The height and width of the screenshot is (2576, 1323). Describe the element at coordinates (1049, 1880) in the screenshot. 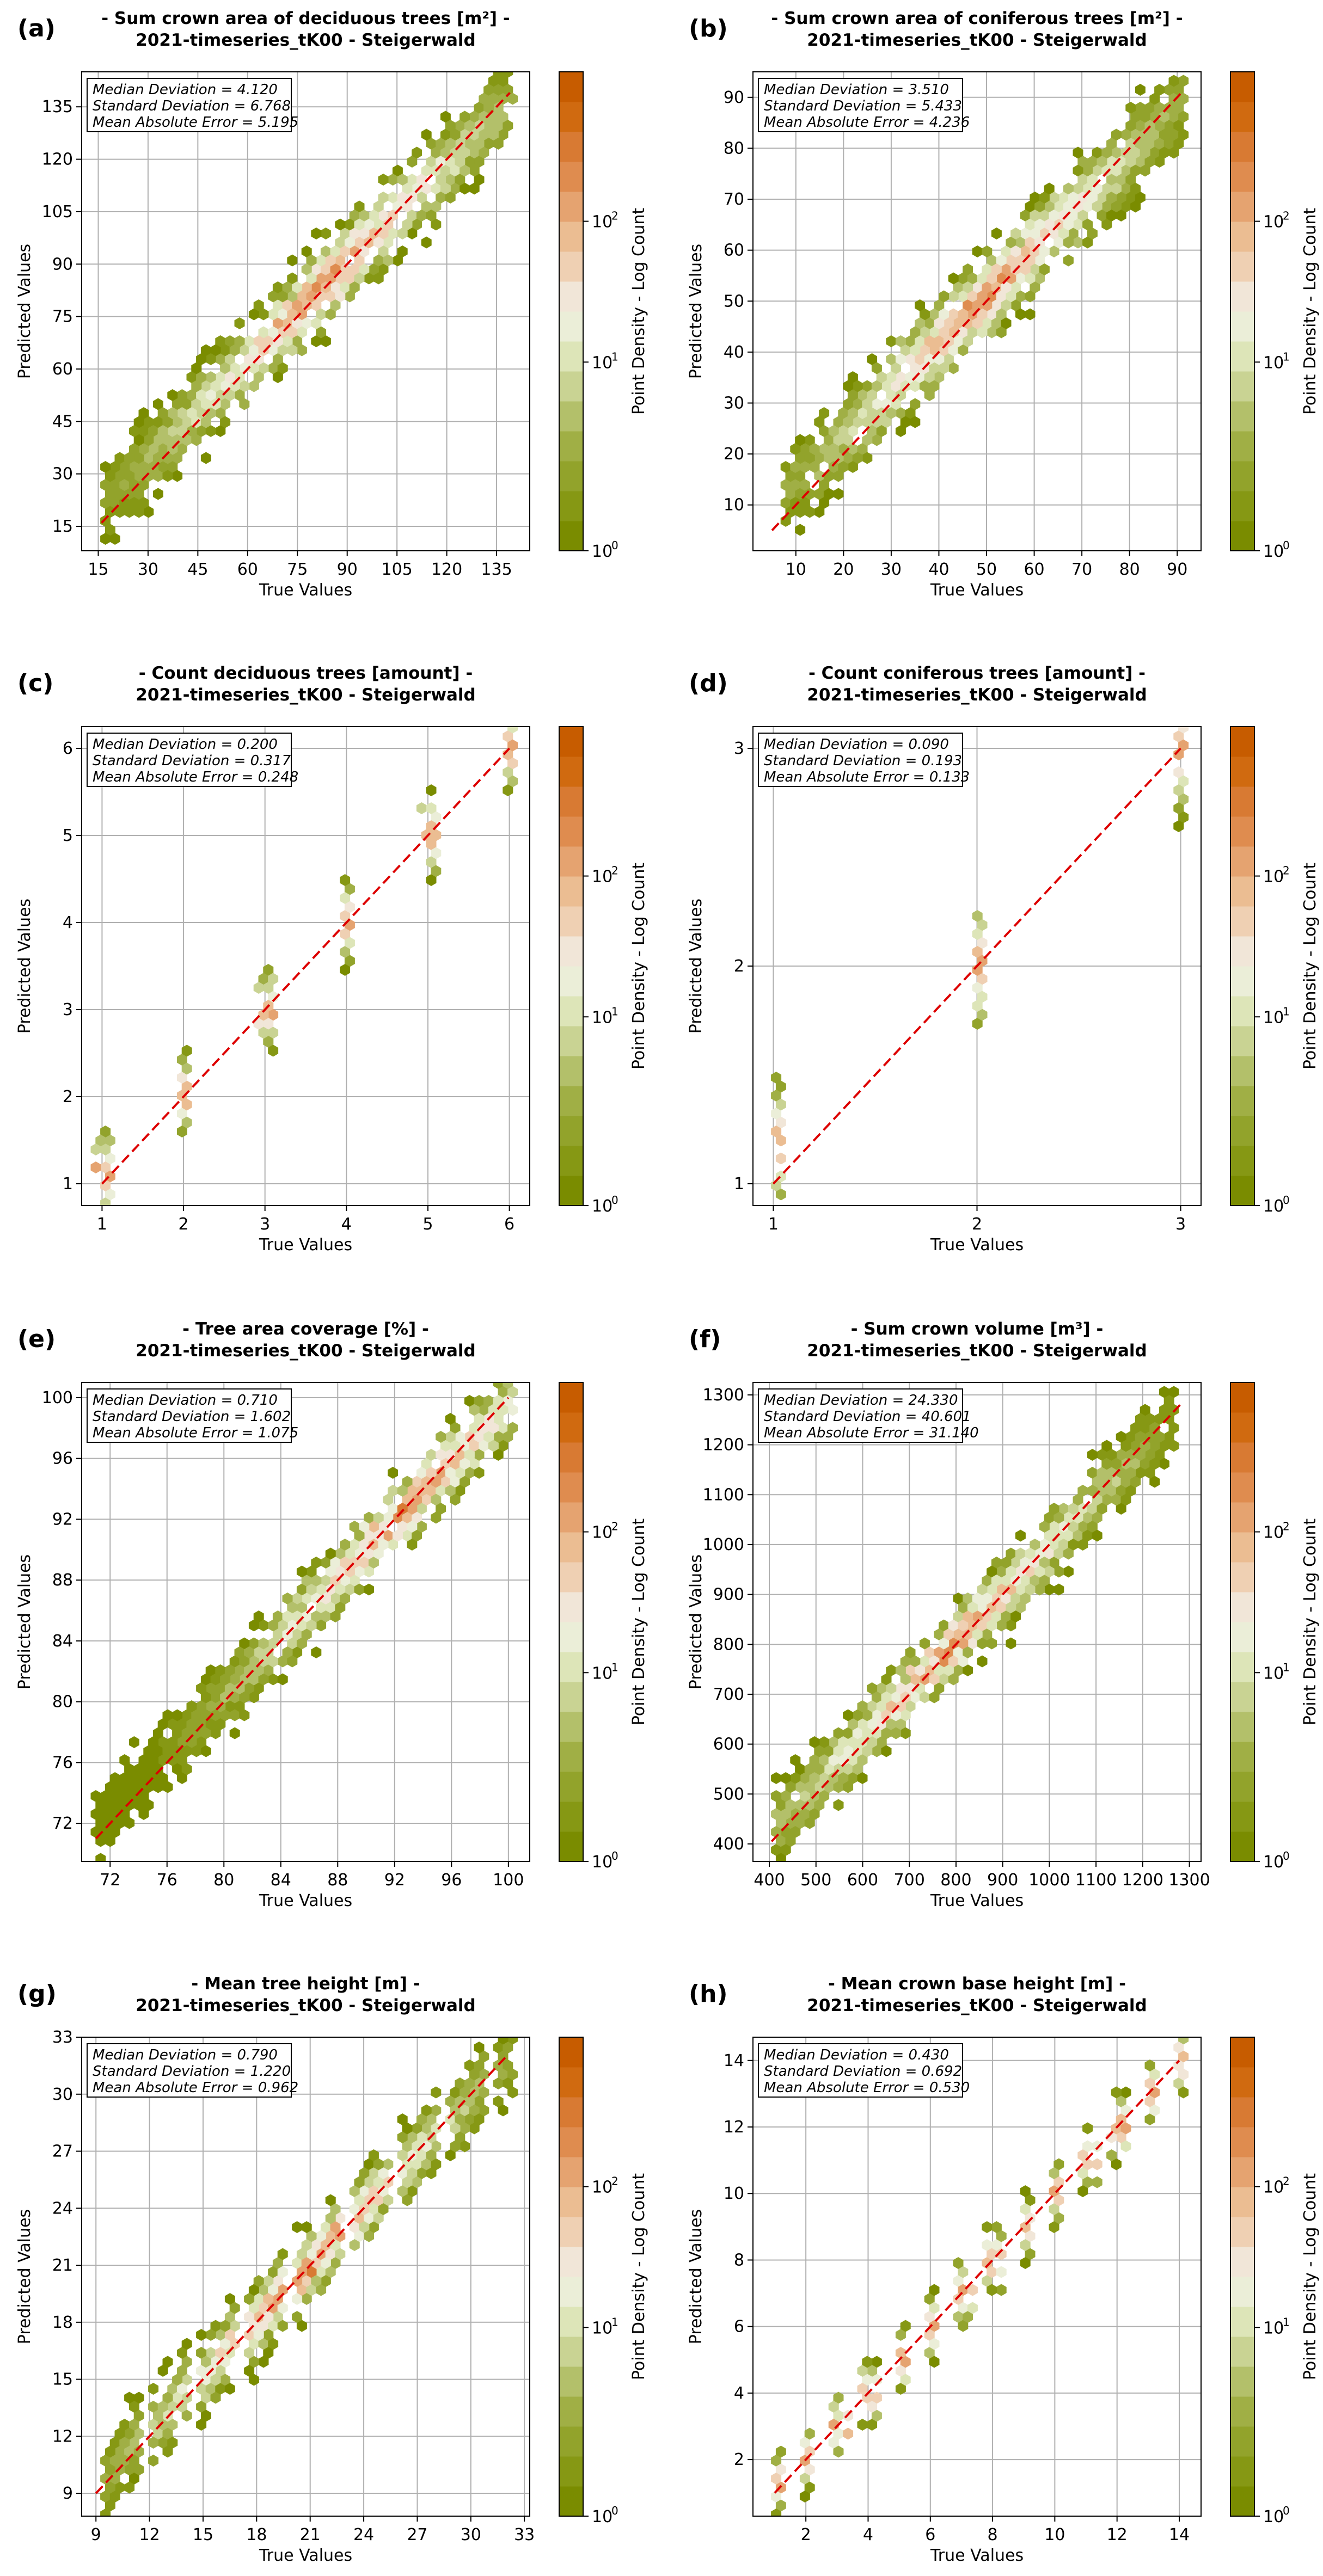

I see `x-tick-label: 1000` at that location.